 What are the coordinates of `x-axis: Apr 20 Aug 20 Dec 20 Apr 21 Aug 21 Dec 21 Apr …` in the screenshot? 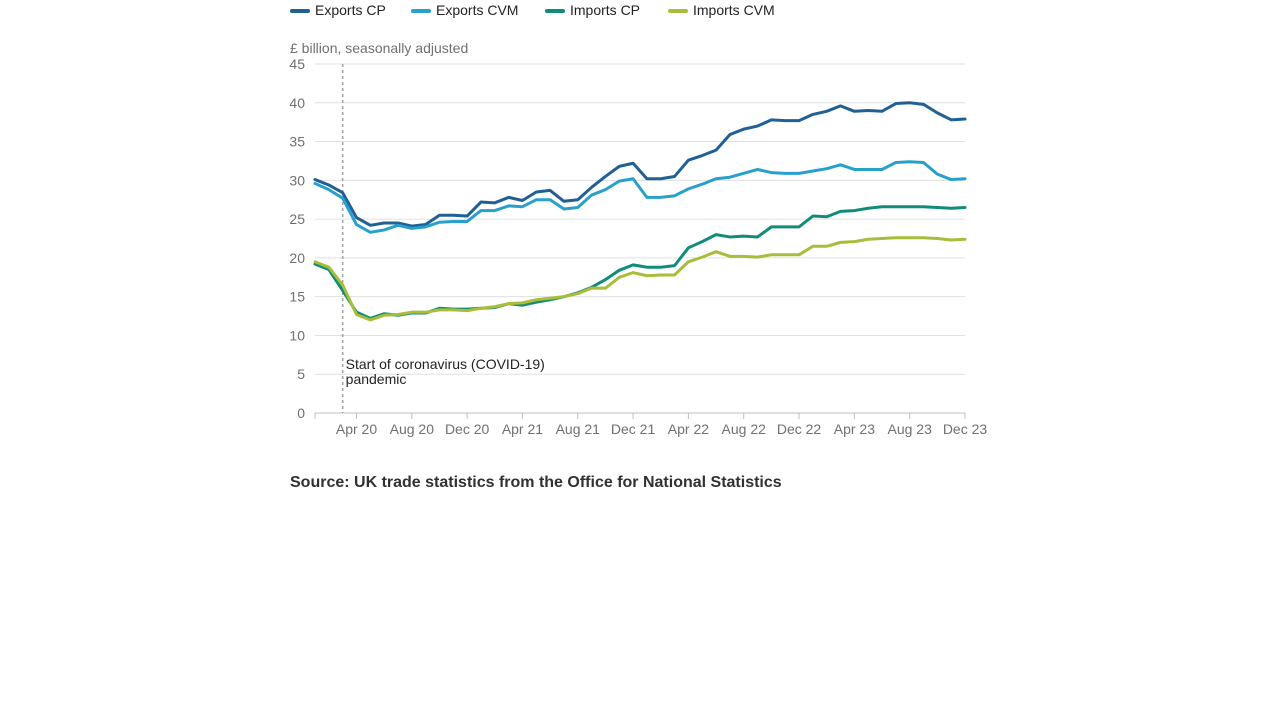 It's located at (651, 424).